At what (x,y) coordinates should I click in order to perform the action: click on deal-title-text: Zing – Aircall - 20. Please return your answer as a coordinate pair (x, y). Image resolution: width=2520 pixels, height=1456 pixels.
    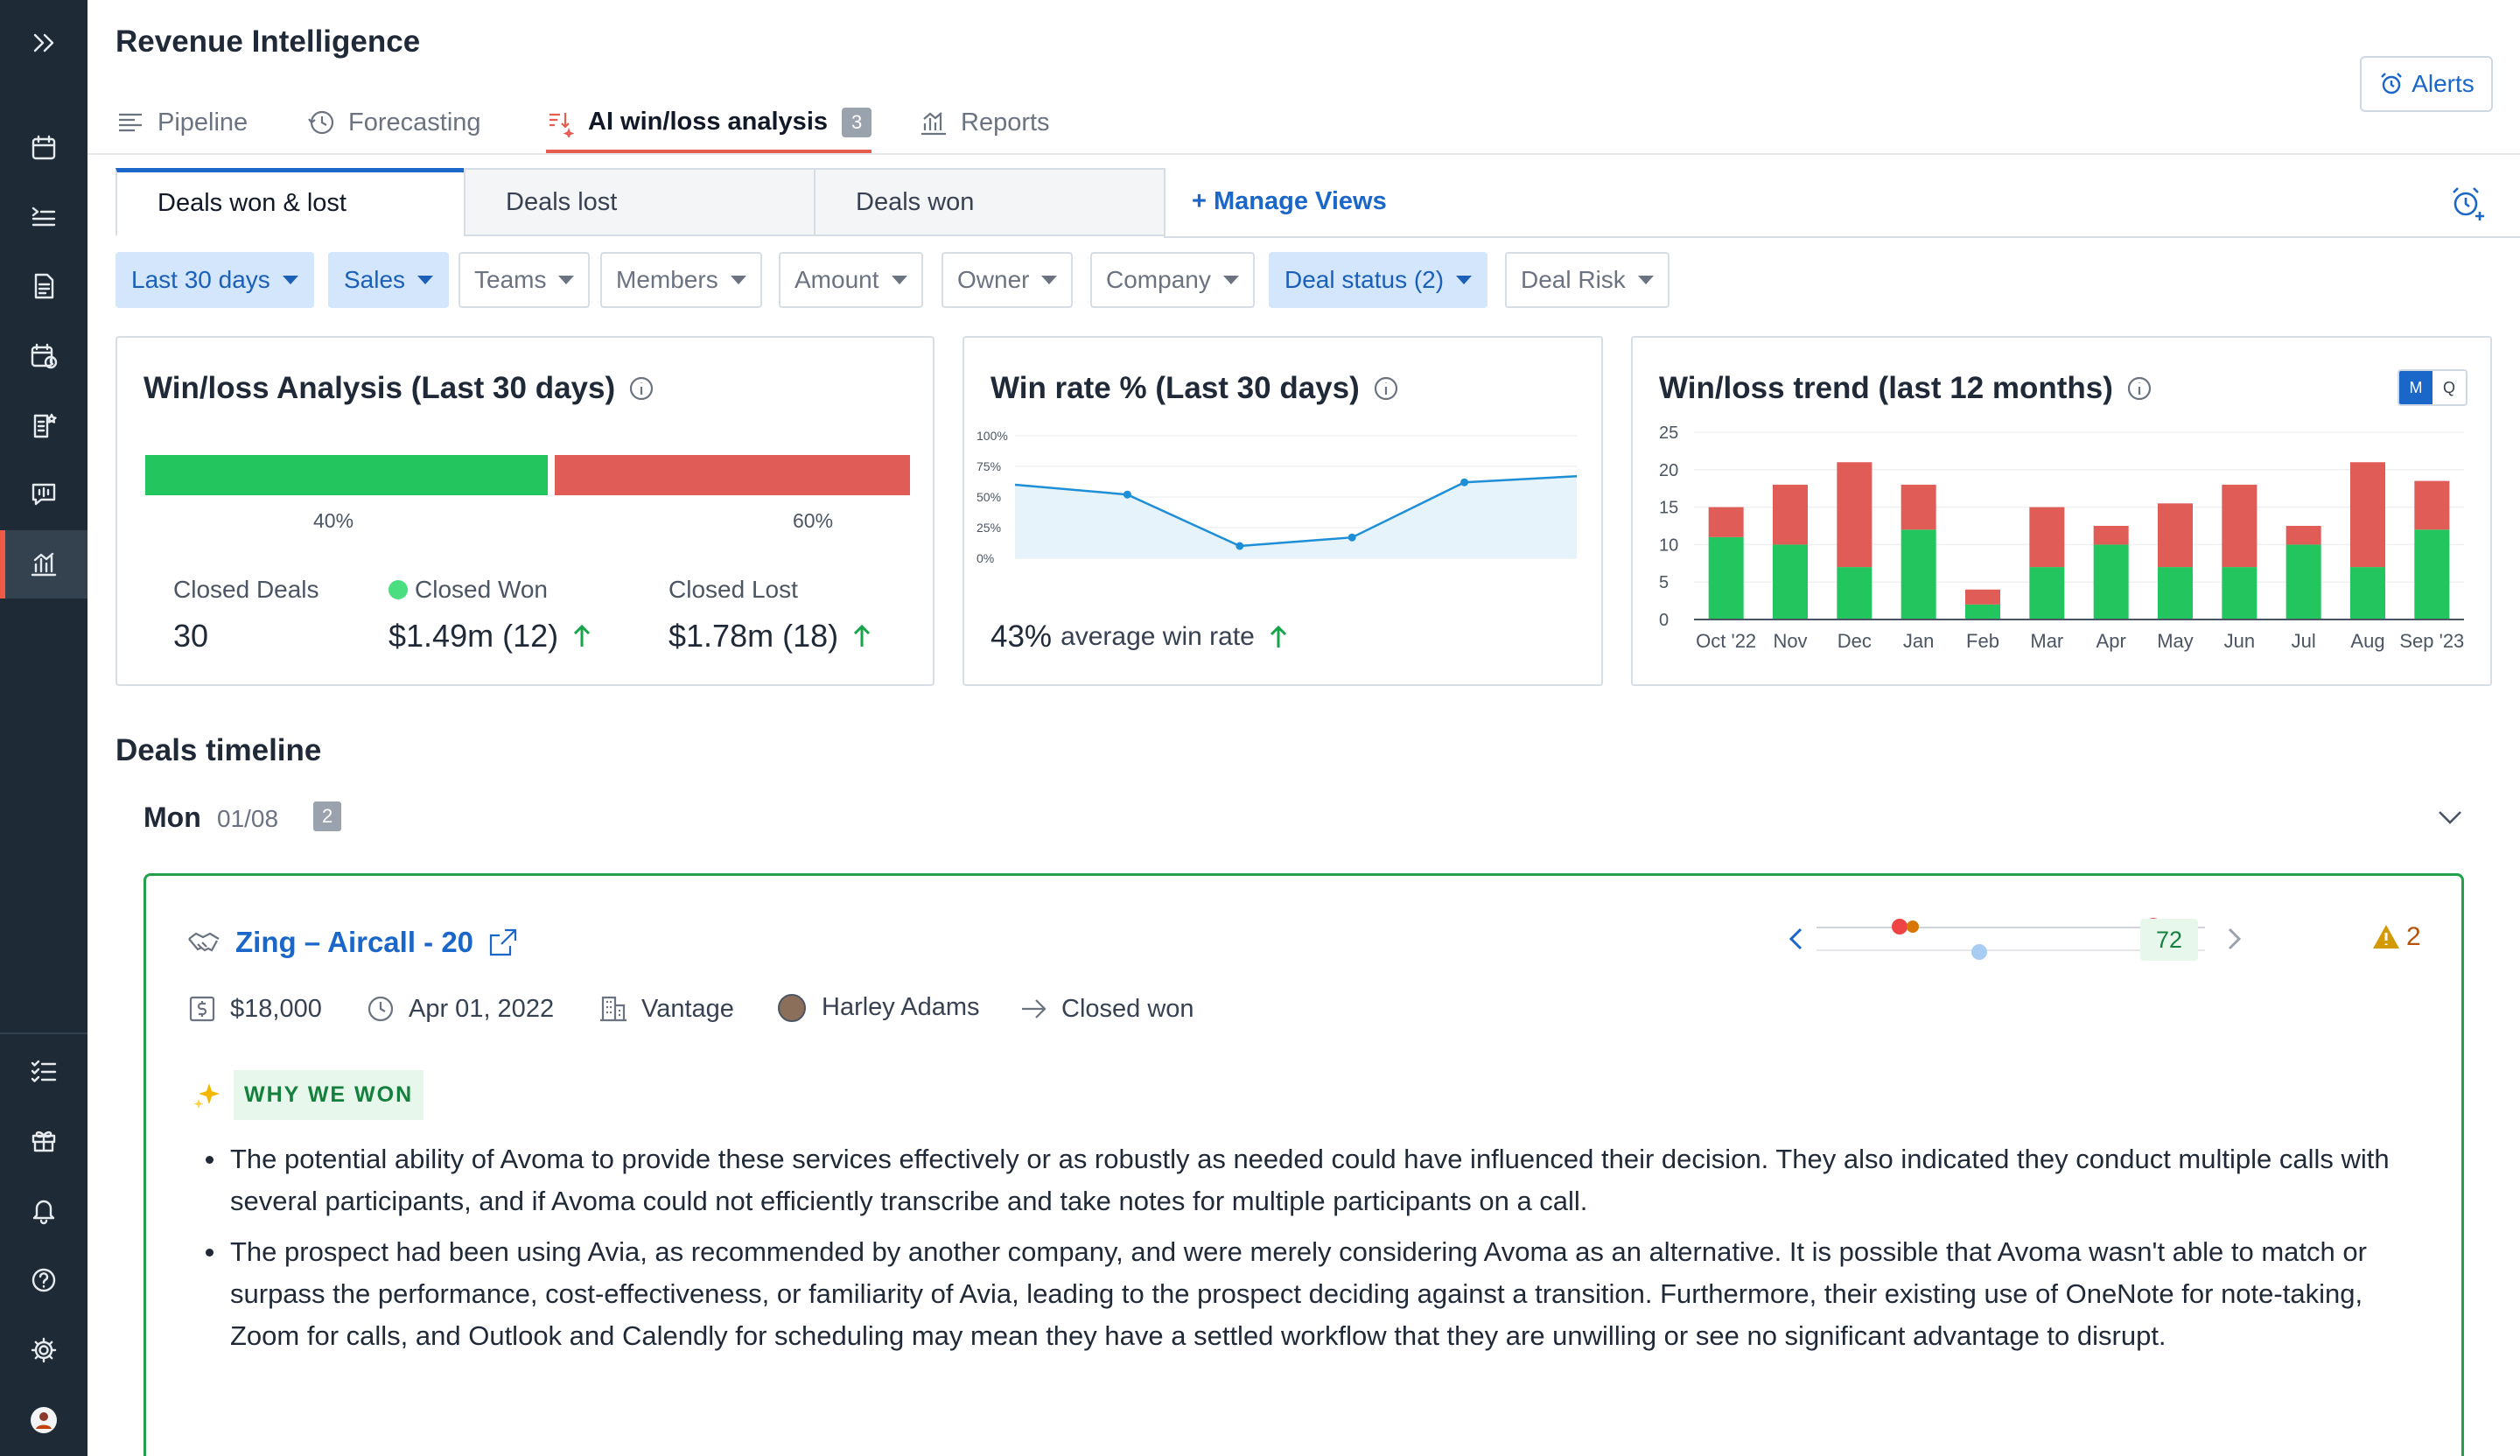
    Looking at the image, I should click on (354, 942).